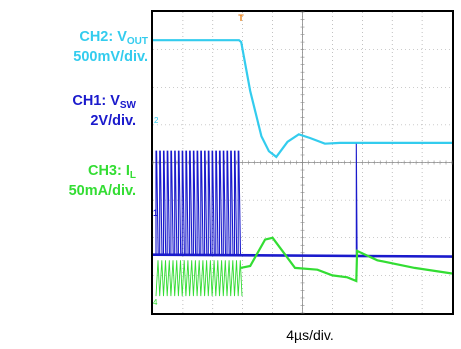 This screenshot has height=349, width=461. Describe the element at coordinates (132, 175) in the screenshot. I see `ch3-sub: L` at that location.